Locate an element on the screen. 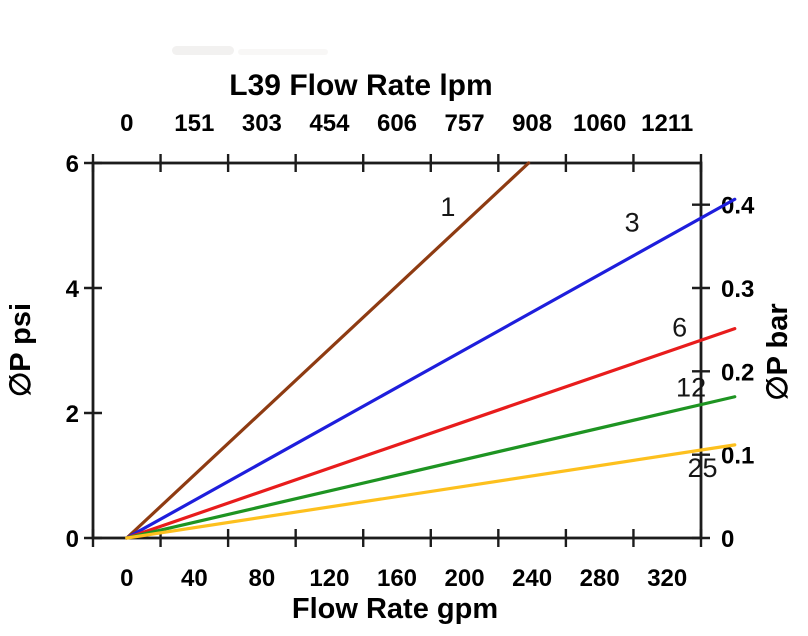 Image resolution: width=808 pixels, height=636 pixels. series-label-3: 3 is located at coordinates (632, 222).